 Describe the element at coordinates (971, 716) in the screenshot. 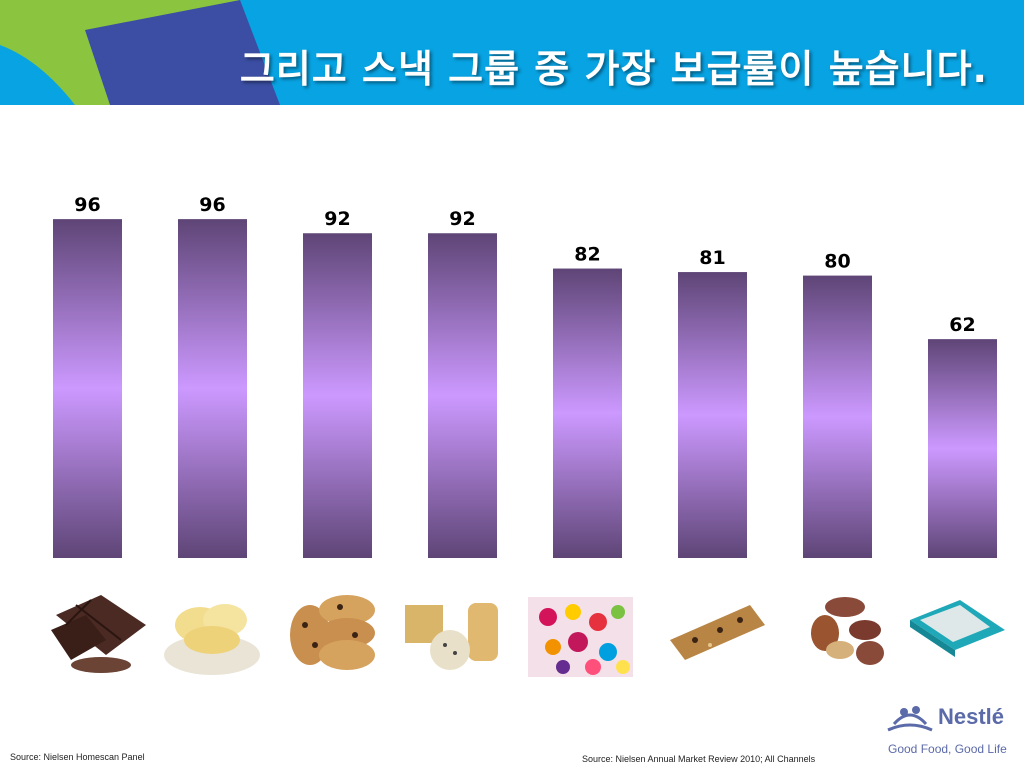

I see `brand-name: Nestlé` at that location.